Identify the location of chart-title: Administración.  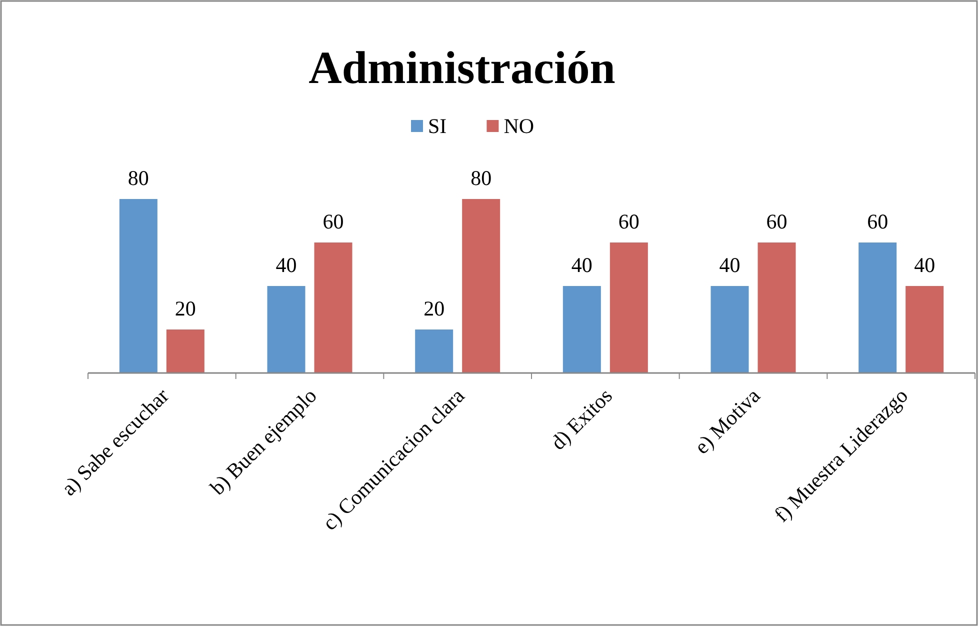
(462, 67).